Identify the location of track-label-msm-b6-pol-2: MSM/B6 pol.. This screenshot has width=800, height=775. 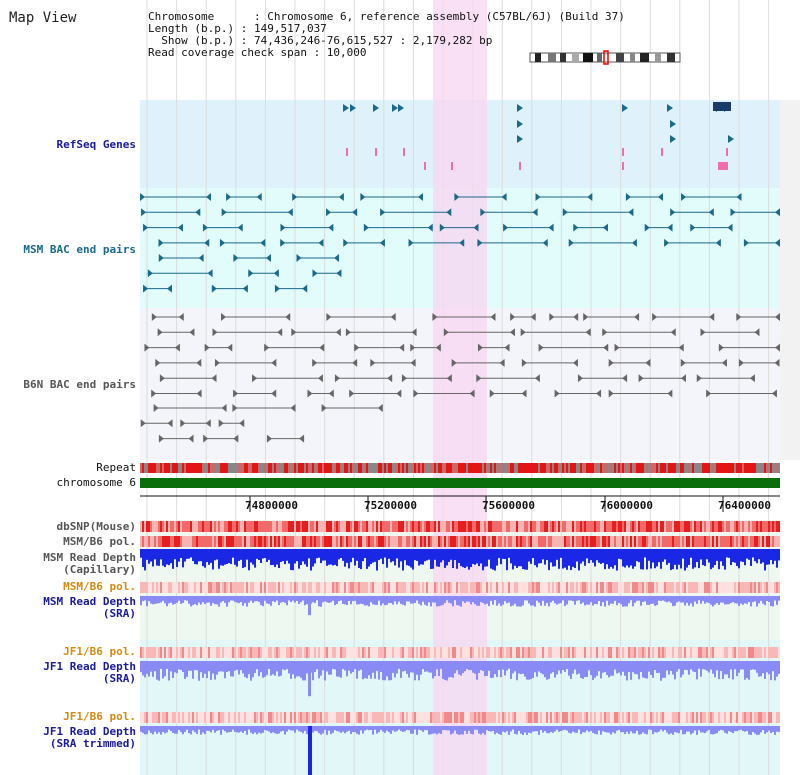
(99, 586).